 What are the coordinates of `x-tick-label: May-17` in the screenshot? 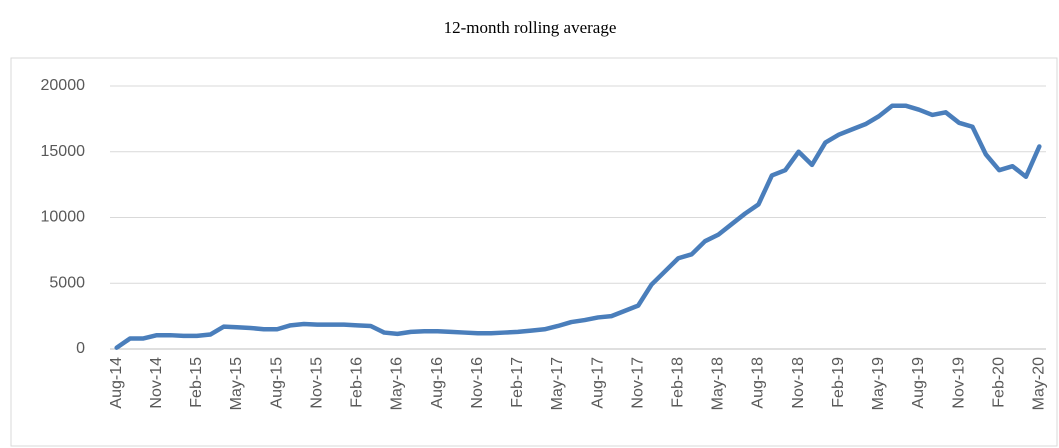 It's located at (557, 383).